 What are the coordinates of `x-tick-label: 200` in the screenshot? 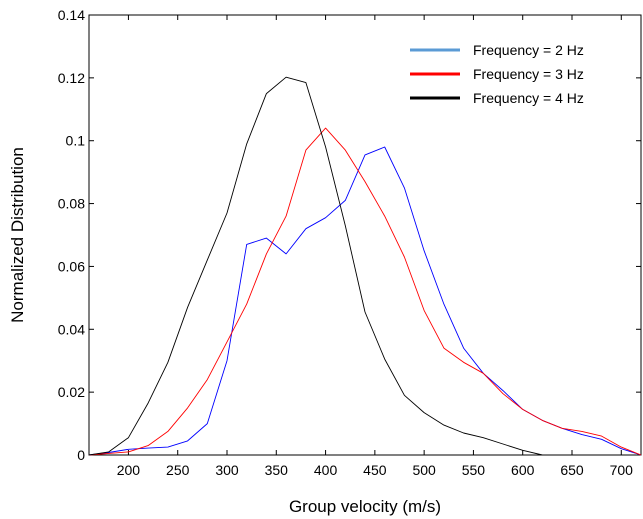 It's located at (129, 470).